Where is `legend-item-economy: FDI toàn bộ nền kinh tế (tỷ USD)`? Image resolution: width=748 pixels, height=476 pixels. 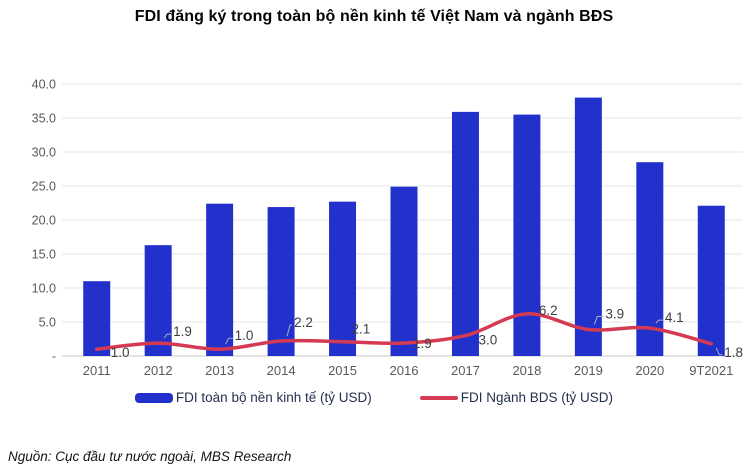 legend-item-economy: FDI toàn bộ nền kinh tế (tỷ USD) is located at coordinates (253, 397).